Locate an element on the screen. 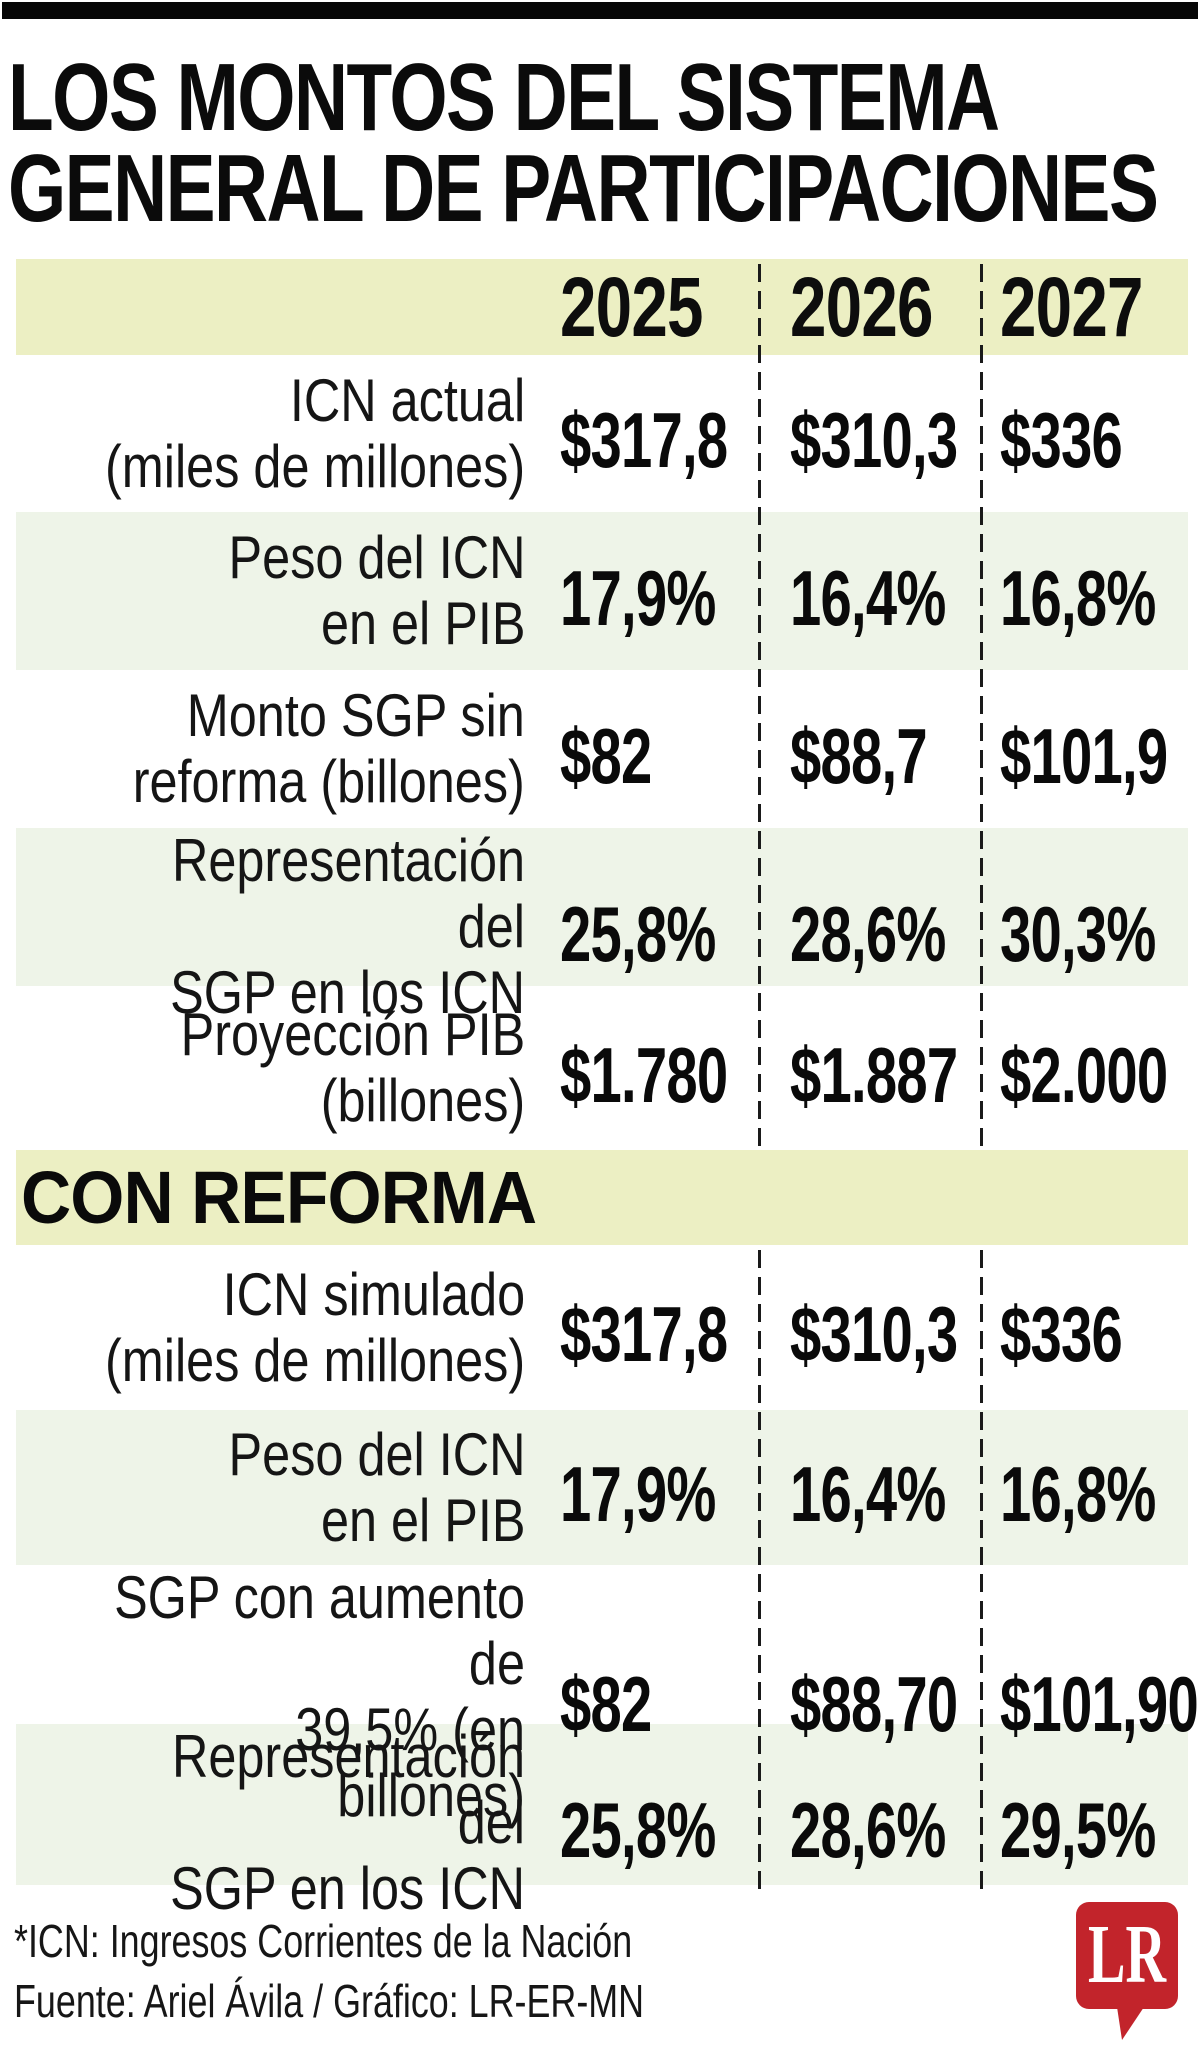  cell-value-2026: $88,7 is located at coordinates (859, 755).